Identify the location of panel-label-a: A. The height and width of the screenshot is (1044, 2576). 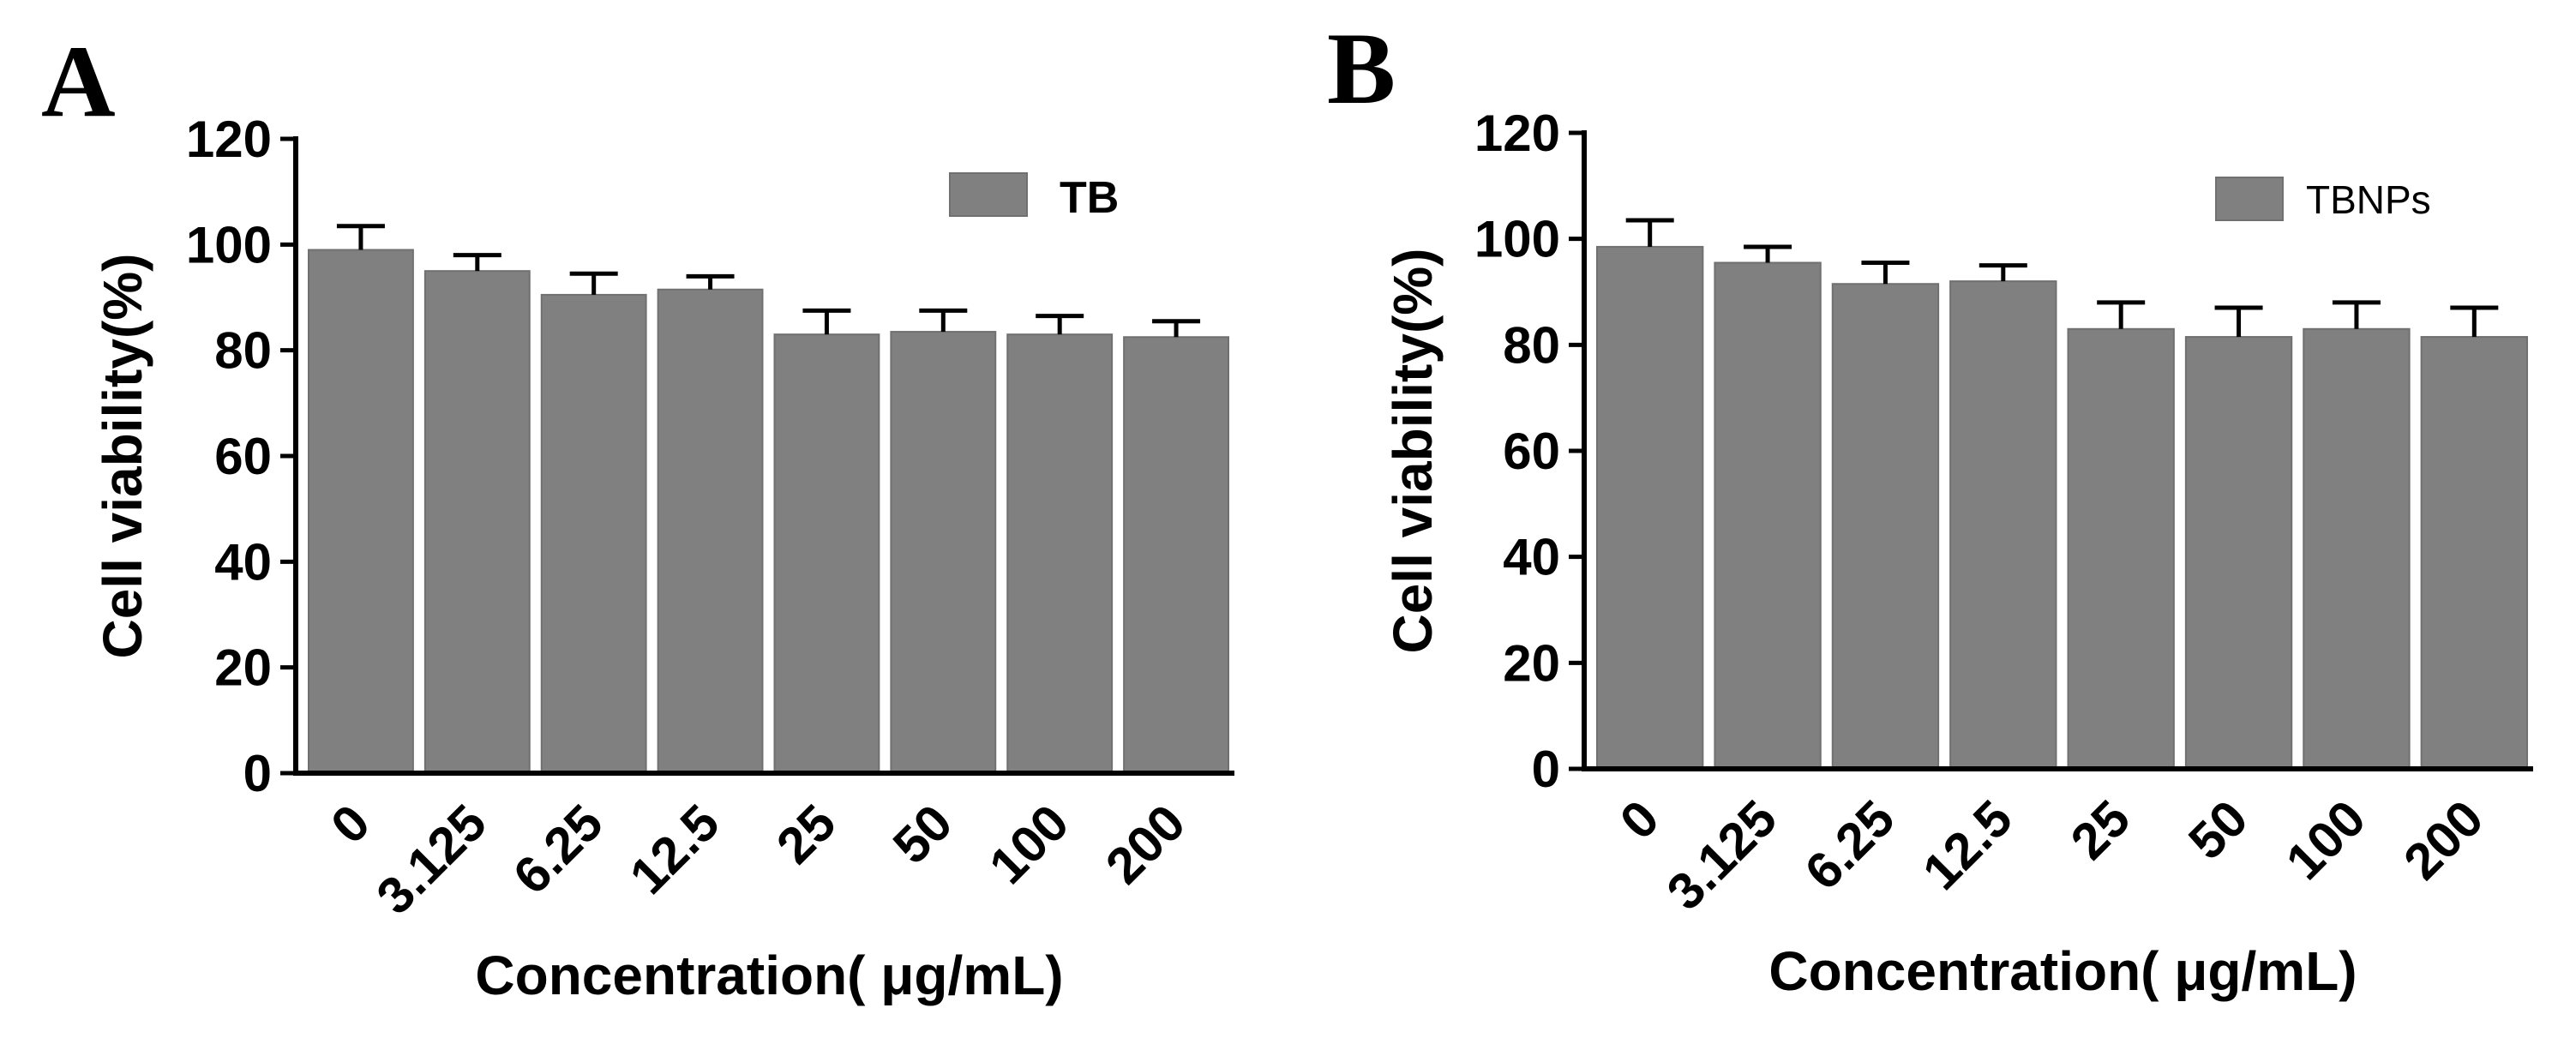
(78, 81).